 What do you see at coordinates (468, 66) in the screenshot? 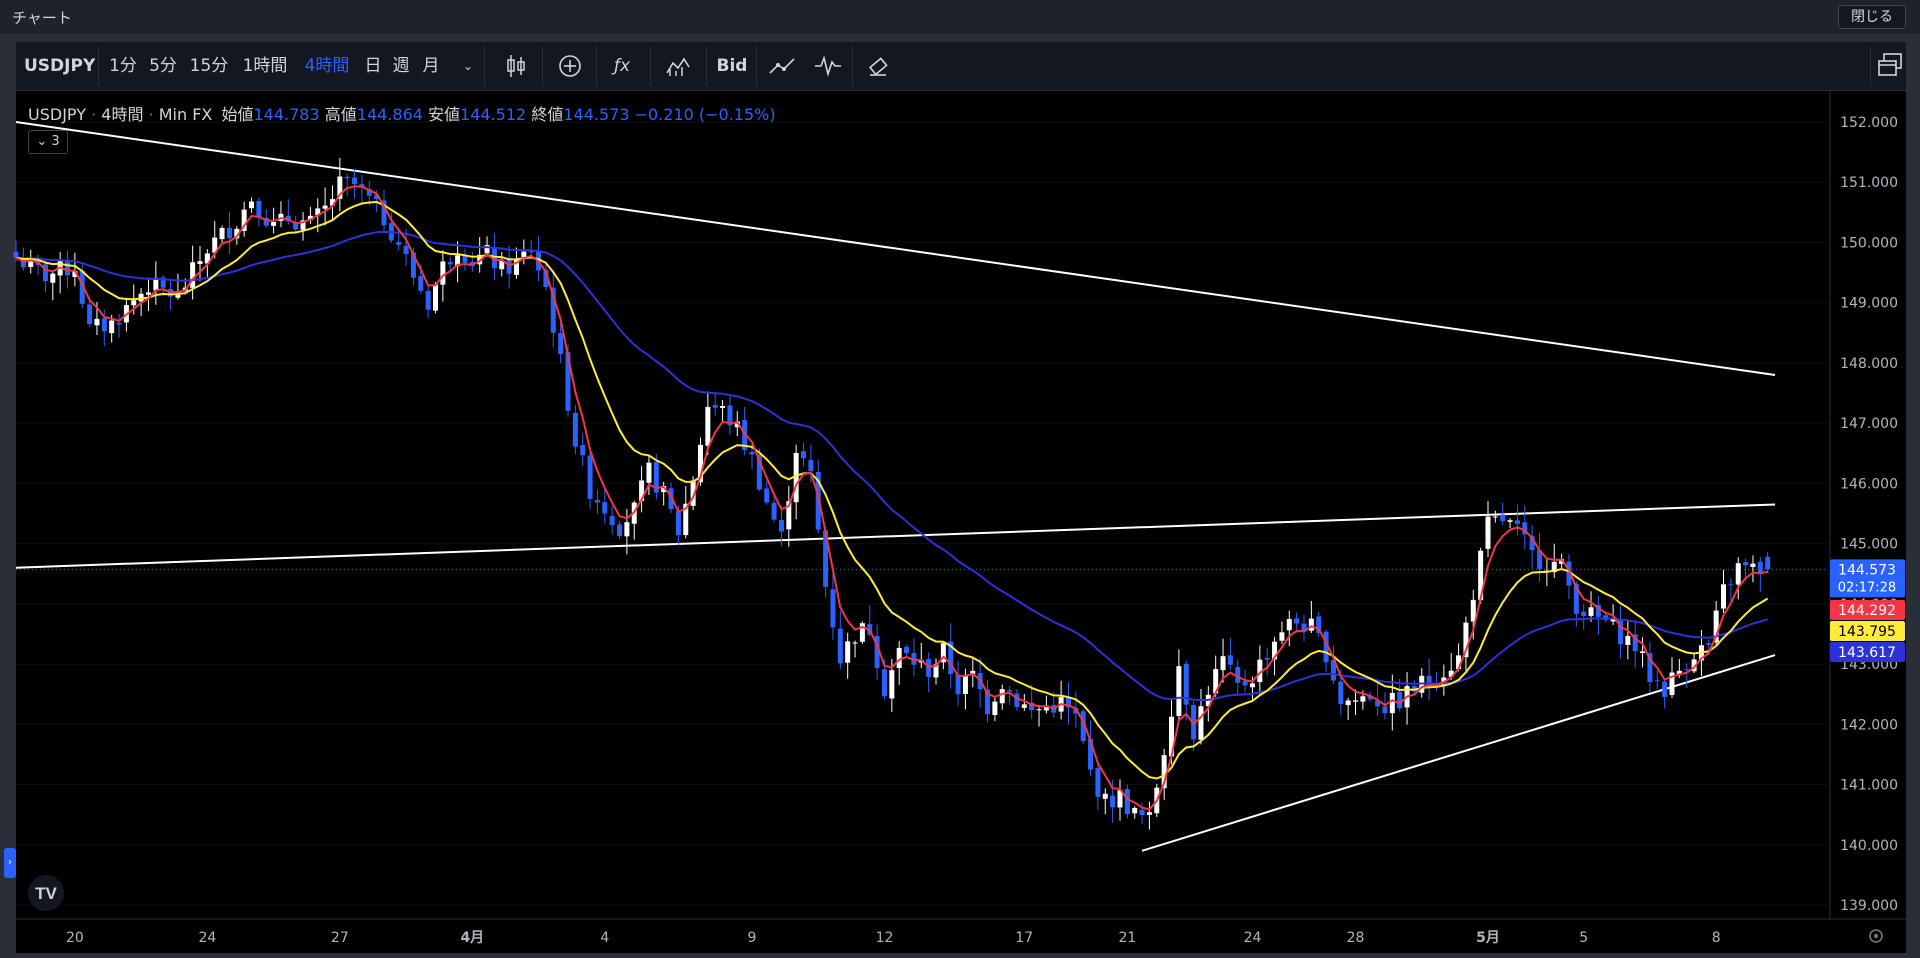
I see `interval-dropdown-icon: ⌄` at bounding box center [468, 66].